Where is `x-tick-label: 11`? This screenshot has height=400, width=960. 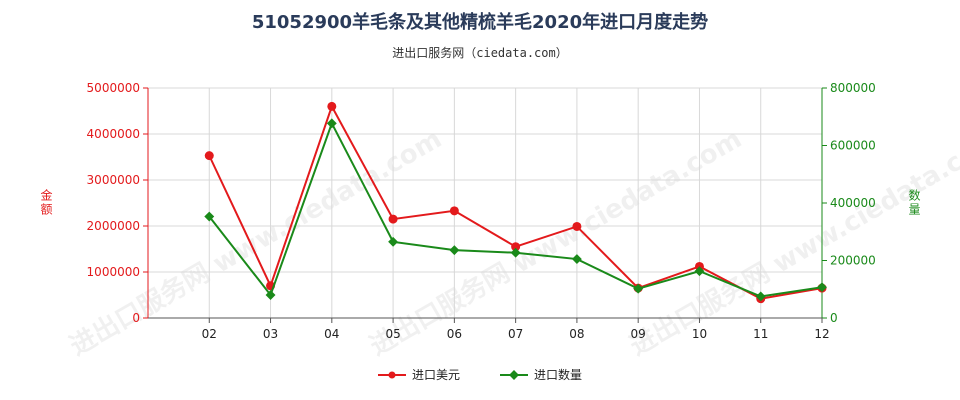
x-tick-label: 11 is located at coordinates (760, 334).